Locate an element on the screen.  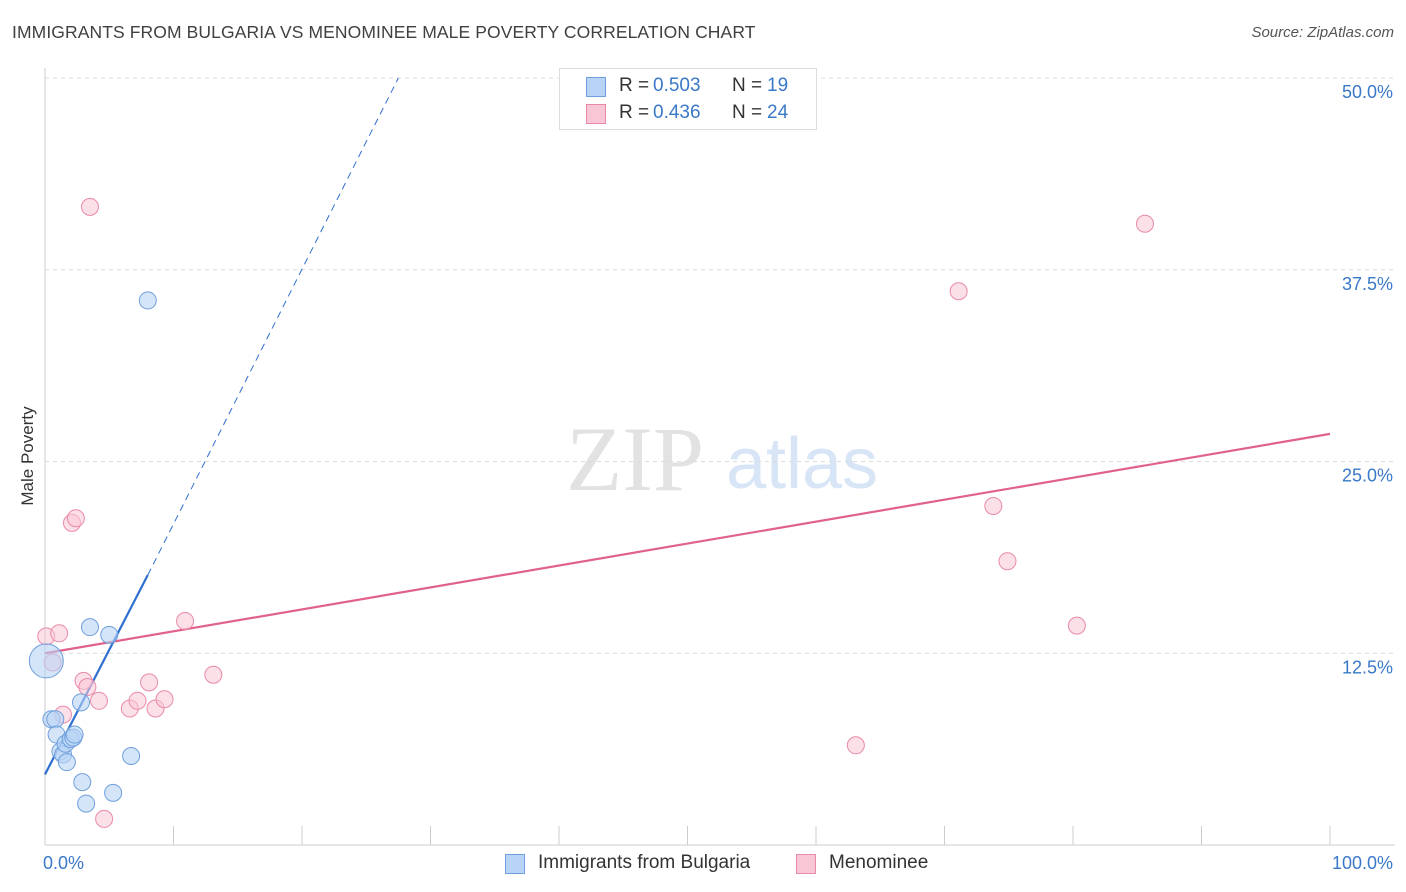
legend-n-value-menominee: 24 is located at coordinates (778, 112).